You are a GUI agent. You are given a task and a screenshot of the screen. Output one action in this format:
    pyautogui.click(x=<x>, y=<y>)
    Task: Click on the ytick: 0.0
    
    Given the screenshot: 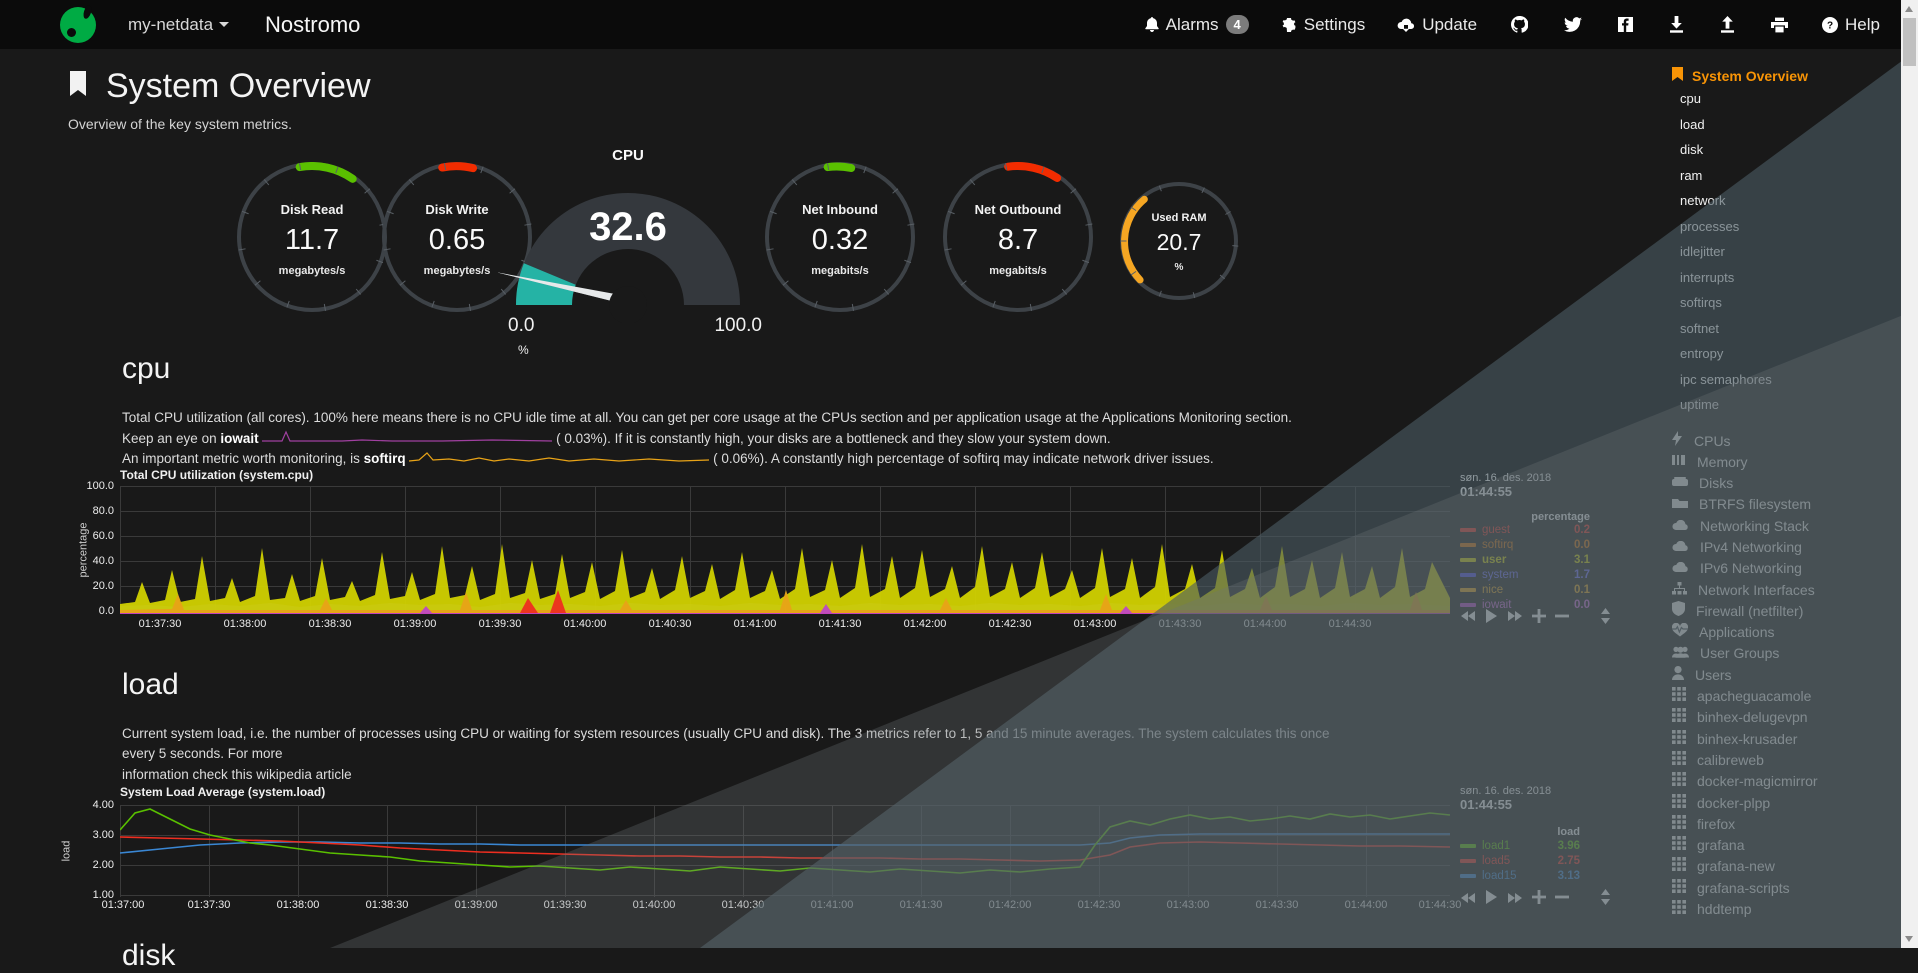 What is the action you would take?
    pyautogui.click(x=106, y=610)
    